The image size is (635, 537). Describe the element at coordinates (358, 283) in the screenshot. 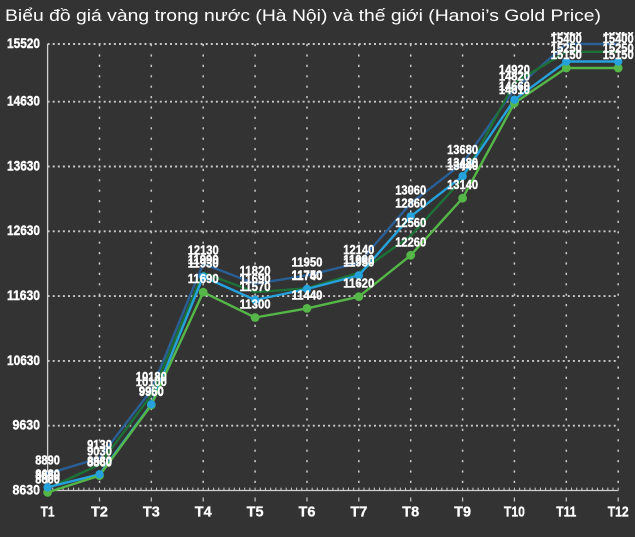

I see `svg-text: 11620` at that location.